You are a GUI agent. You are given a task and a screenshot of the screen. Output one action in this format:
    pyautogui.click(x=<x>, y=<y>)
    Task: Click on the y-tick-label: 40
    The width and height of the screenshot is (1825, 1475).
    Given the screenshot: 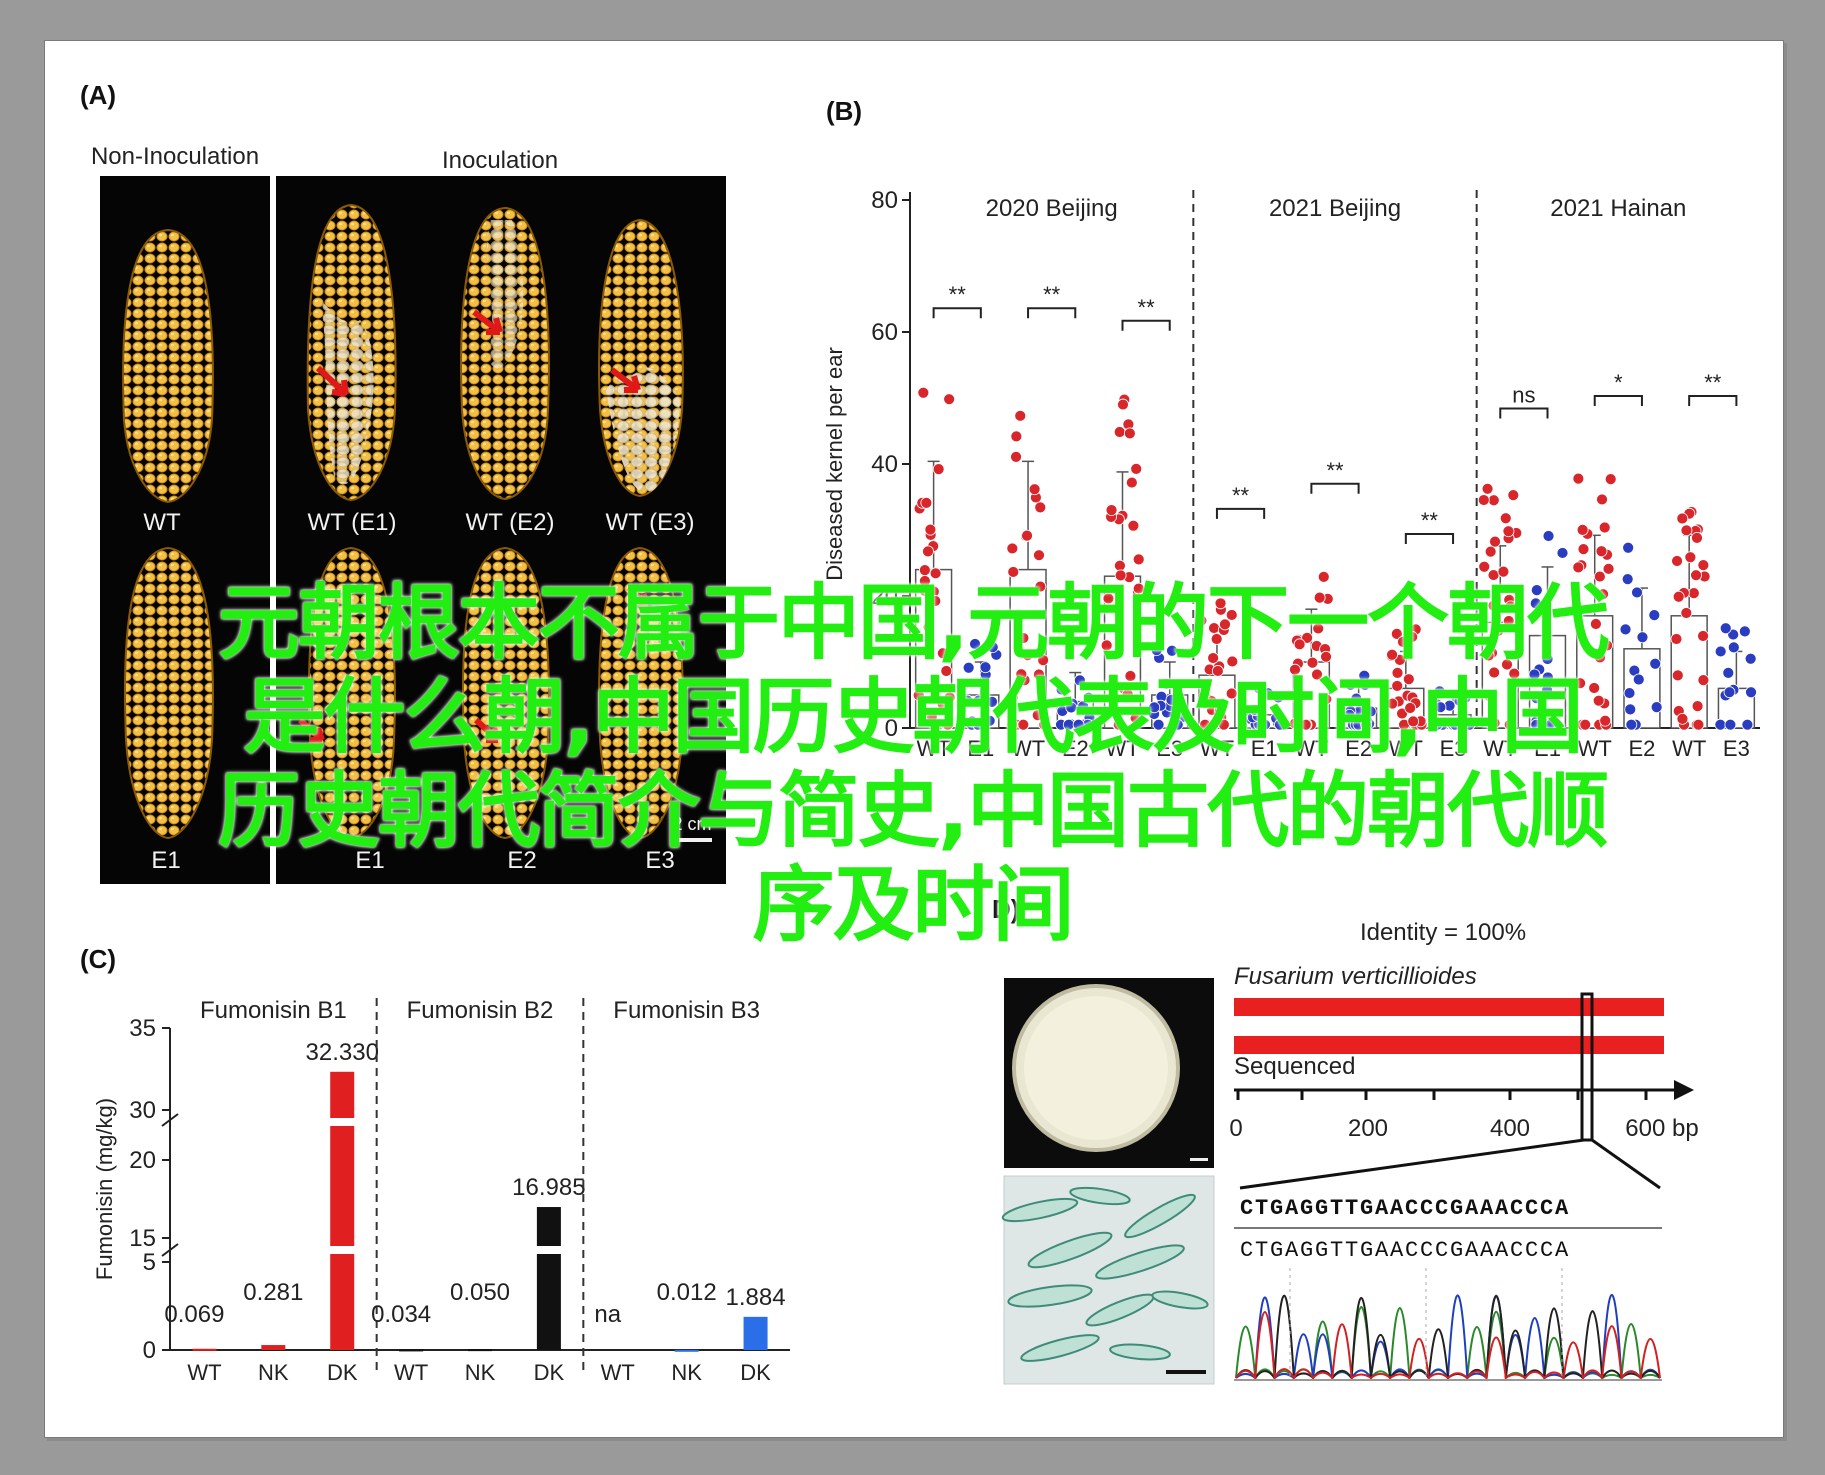 What is the action you would take?
    pyautogui.click(x=884, y=464)
    